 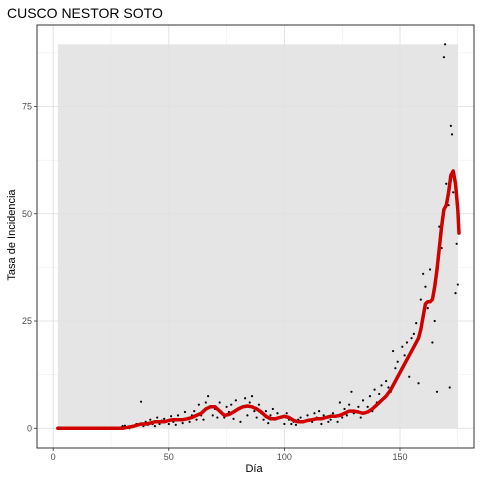 I want to click on x-tick-label: 0, so click(x=53, y=457).